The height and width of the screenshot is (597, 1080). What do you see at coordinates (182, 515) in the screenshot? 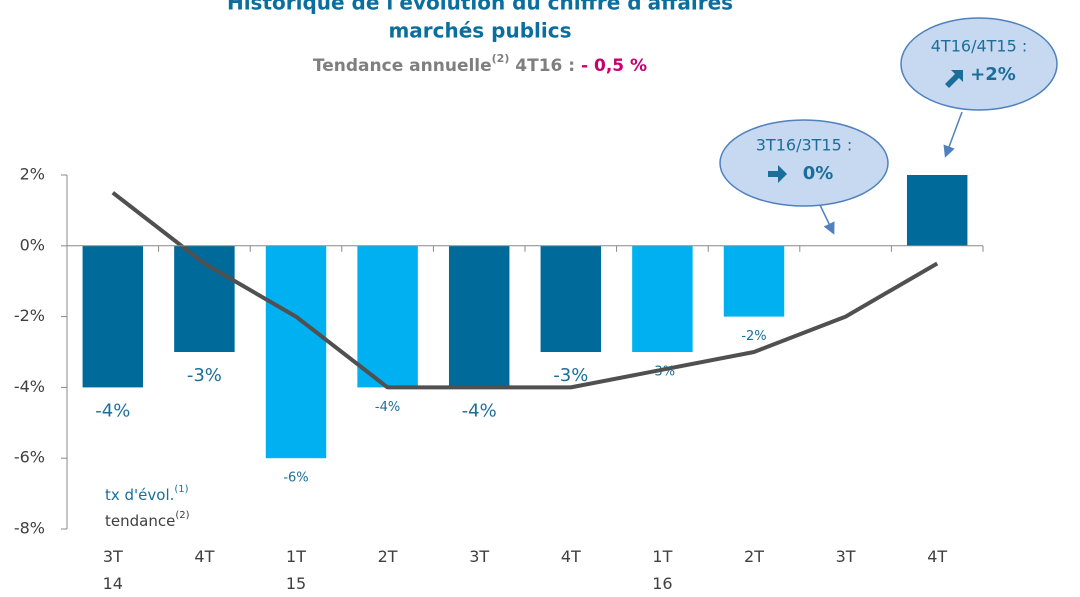
I see `legend-sup: (2)` at bounding box center [182, 515].